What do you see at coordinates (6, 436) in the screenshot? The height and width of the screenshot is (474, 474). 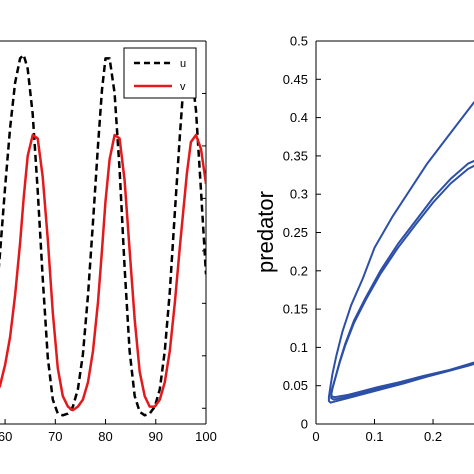 I see `x-tick-label: 60` at bounding box center [6, 436].